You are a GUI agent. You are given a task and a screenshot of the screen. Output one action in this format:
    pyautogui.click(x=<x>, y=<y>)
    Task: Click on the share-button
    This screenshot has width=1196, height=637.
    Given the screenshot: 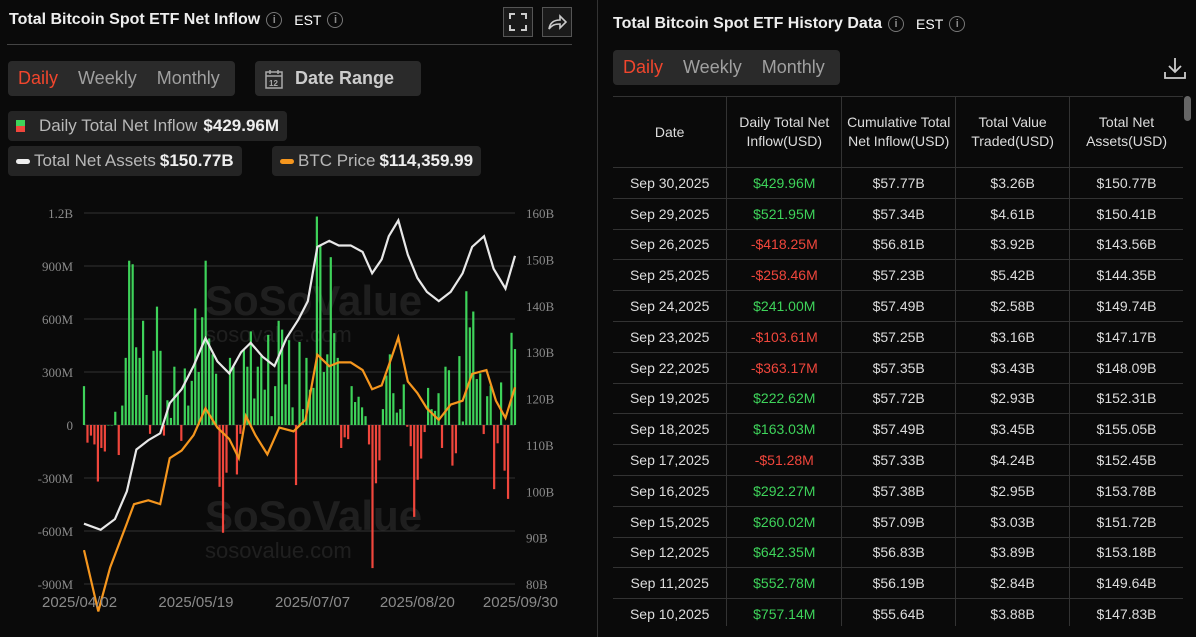 What is the action you would take?
    pyautogui.click(x=557, y=22)
    